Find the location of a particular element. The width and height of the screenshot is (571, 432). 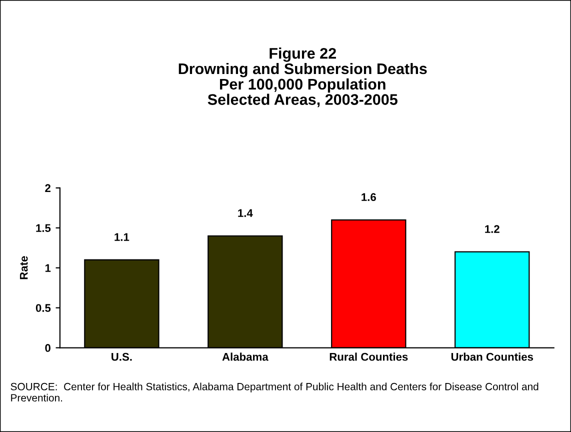

data-label: 1.2 is located at coordinates (492, 229).